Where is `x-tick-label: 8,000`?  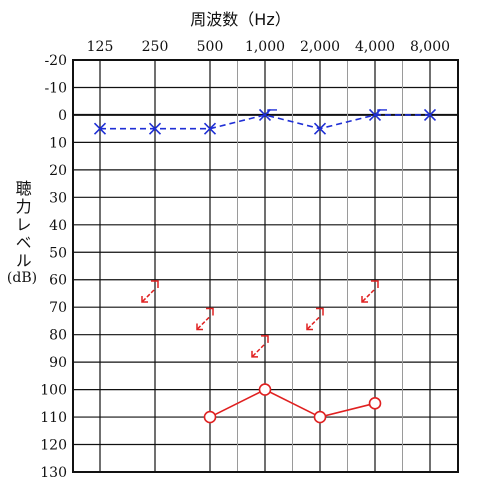
x-tick-label: 8,000 is located at coordinates (430, 47).